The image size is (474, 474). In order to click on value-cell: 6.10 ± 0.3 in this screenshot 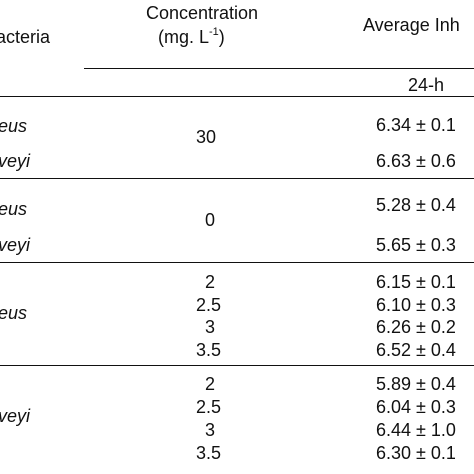, I will do `click(416, 305)`.